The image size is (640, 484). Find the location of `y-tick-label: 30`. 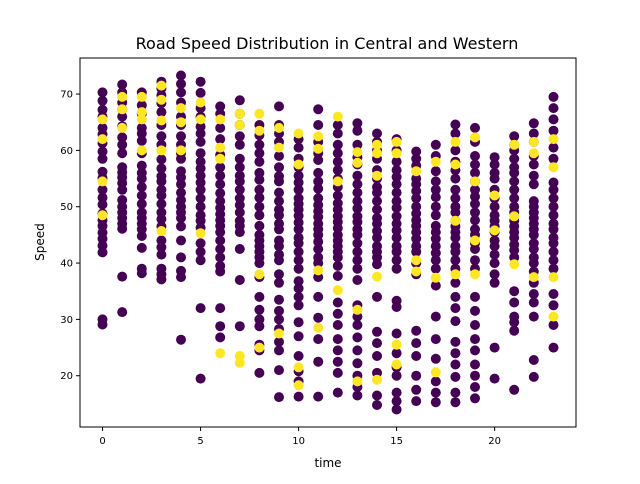

y-tick-label: 30 is located at coordinates (66, 320).